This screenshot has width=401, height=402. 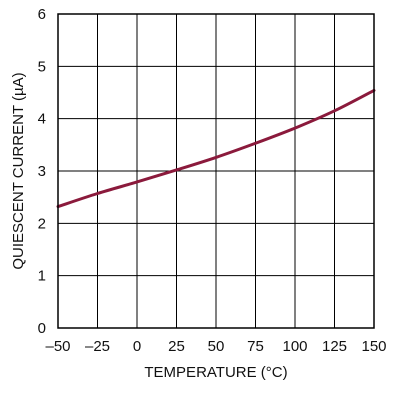 What do you see at coordinates (334, 346) in the screenshot?
I see `x-tick-label: 125` at bounding box center [334, 346].